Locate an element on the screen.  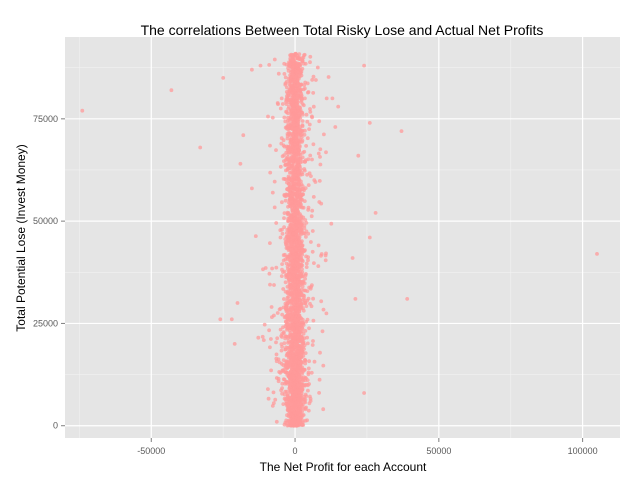
y-axis-ticks: 0250005000075000 is located at coordinates (49, 272).